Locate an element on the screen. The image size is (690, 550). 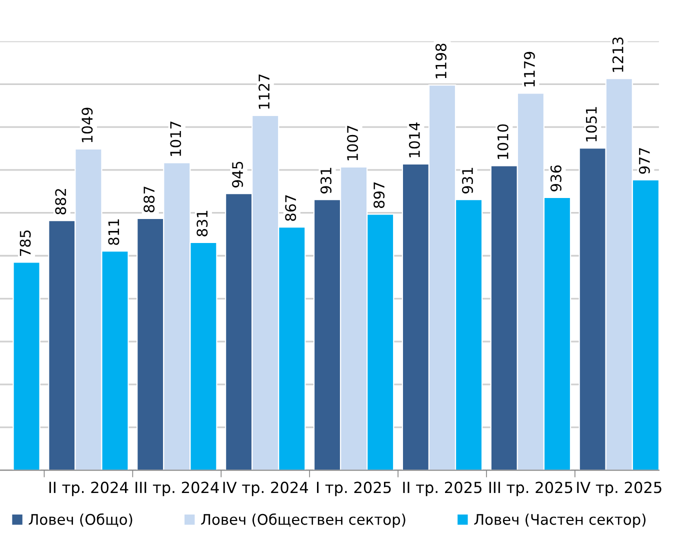
data-label: 936 is located at coordinates (556, 178).